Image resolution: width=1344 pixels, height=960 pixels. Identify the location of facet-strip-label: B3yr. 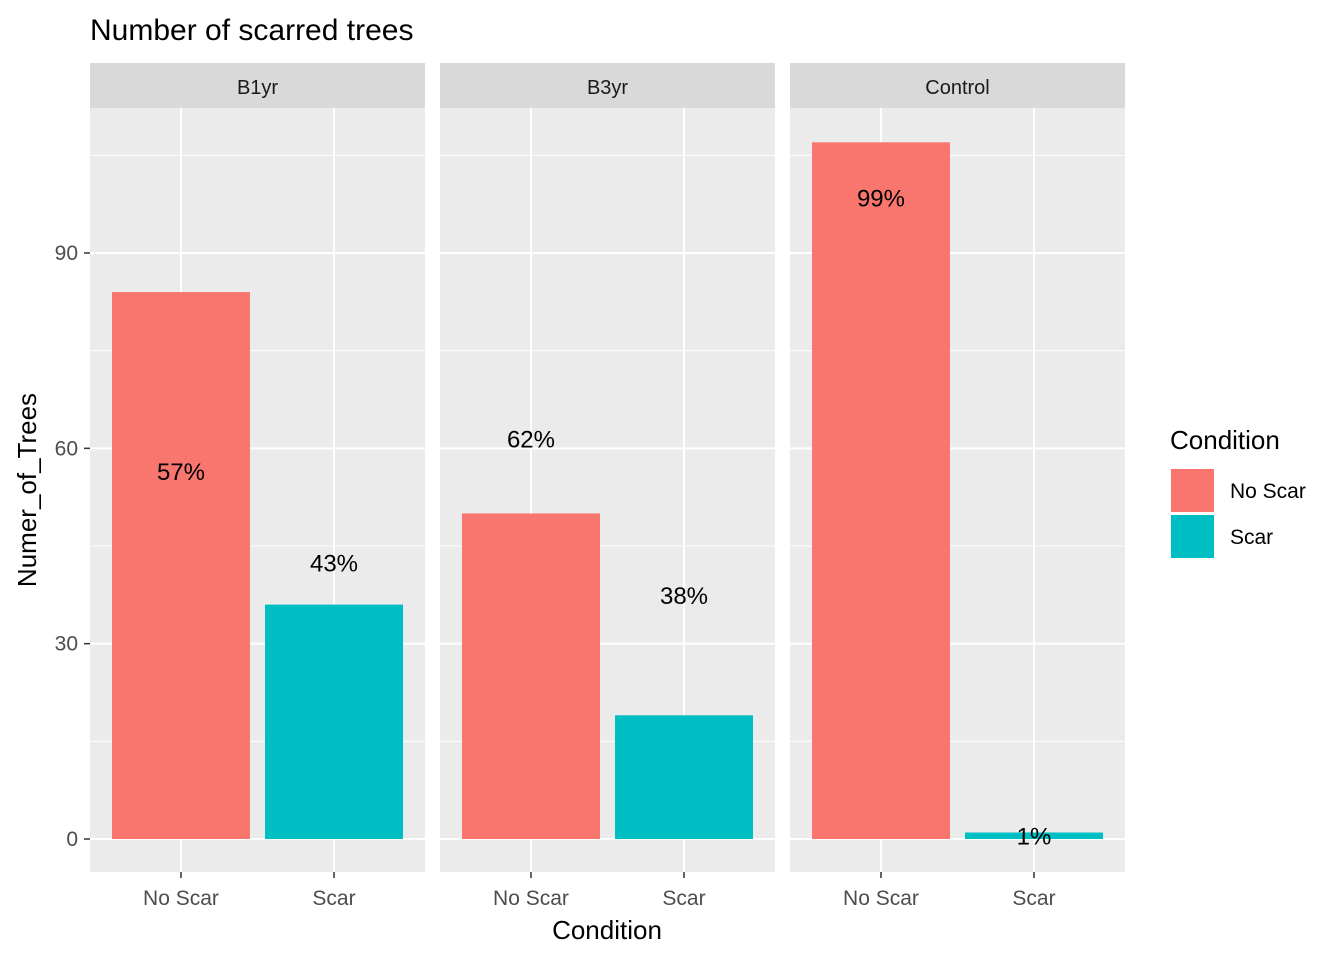
(607, 88).